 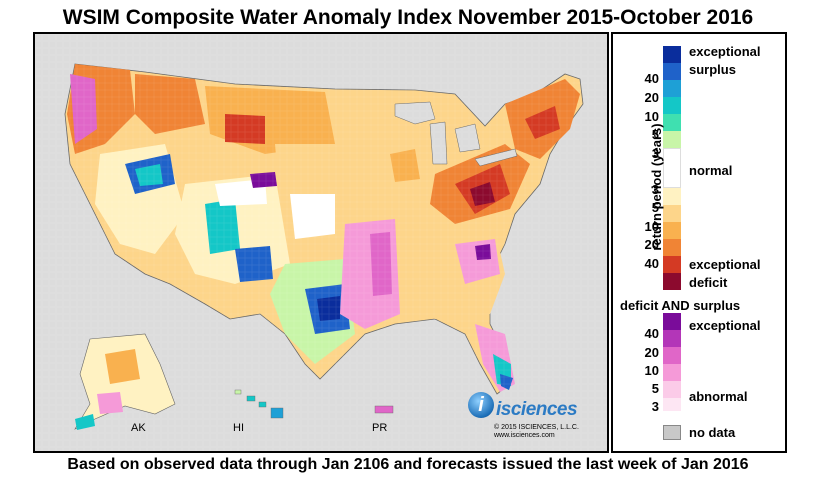 I want to click on legend-surplus-tick-20: 20, so click(x=651, y=97).